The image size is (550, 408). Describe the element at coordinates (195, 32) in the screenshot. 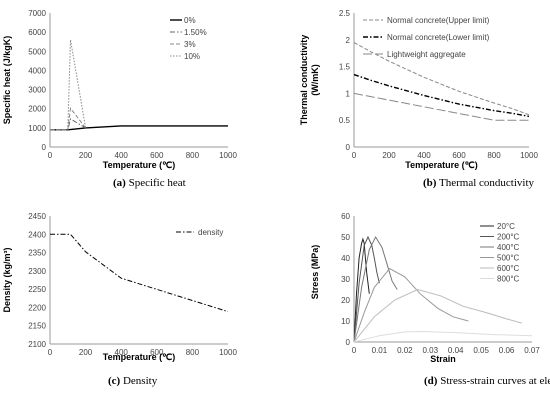

I see `legend-label: 1.50%` at that location.